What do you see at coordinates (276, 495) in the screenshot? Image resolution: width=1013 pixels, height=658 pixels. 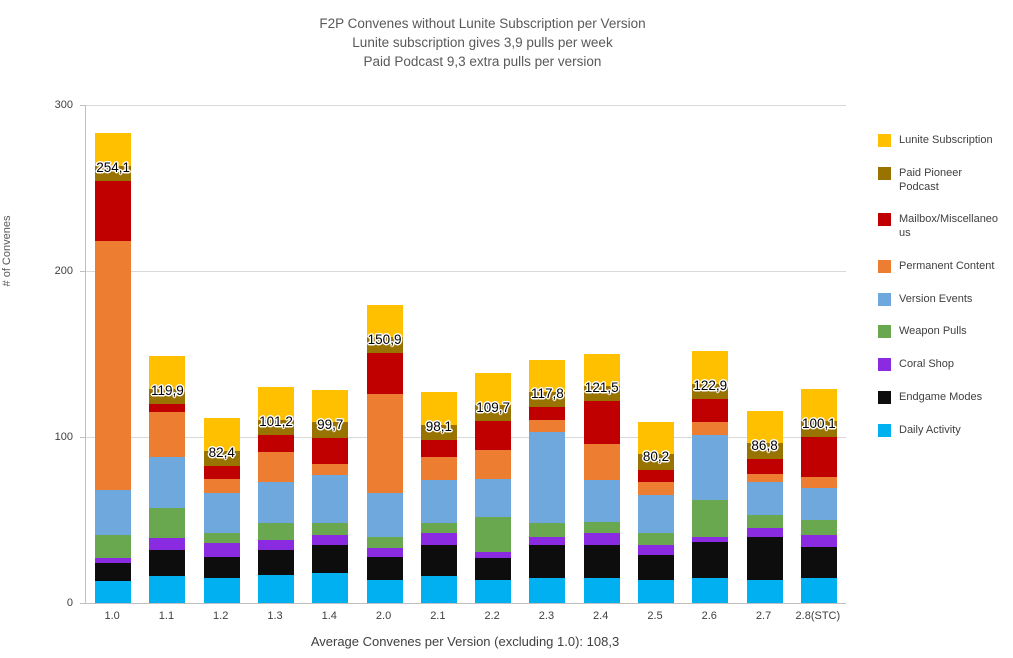 I see `bar-stack-1.3` at bounding box center [276, 495].